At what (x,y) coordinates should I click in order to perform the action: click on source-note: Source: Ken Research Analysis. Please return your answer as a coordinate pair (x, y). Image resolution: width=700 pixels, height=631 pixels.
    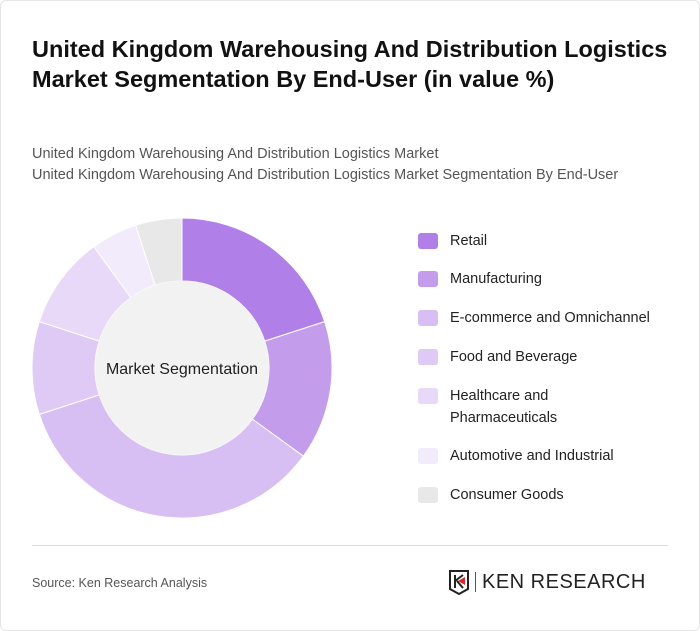
    Looking at the image, I should click on (120, 583).